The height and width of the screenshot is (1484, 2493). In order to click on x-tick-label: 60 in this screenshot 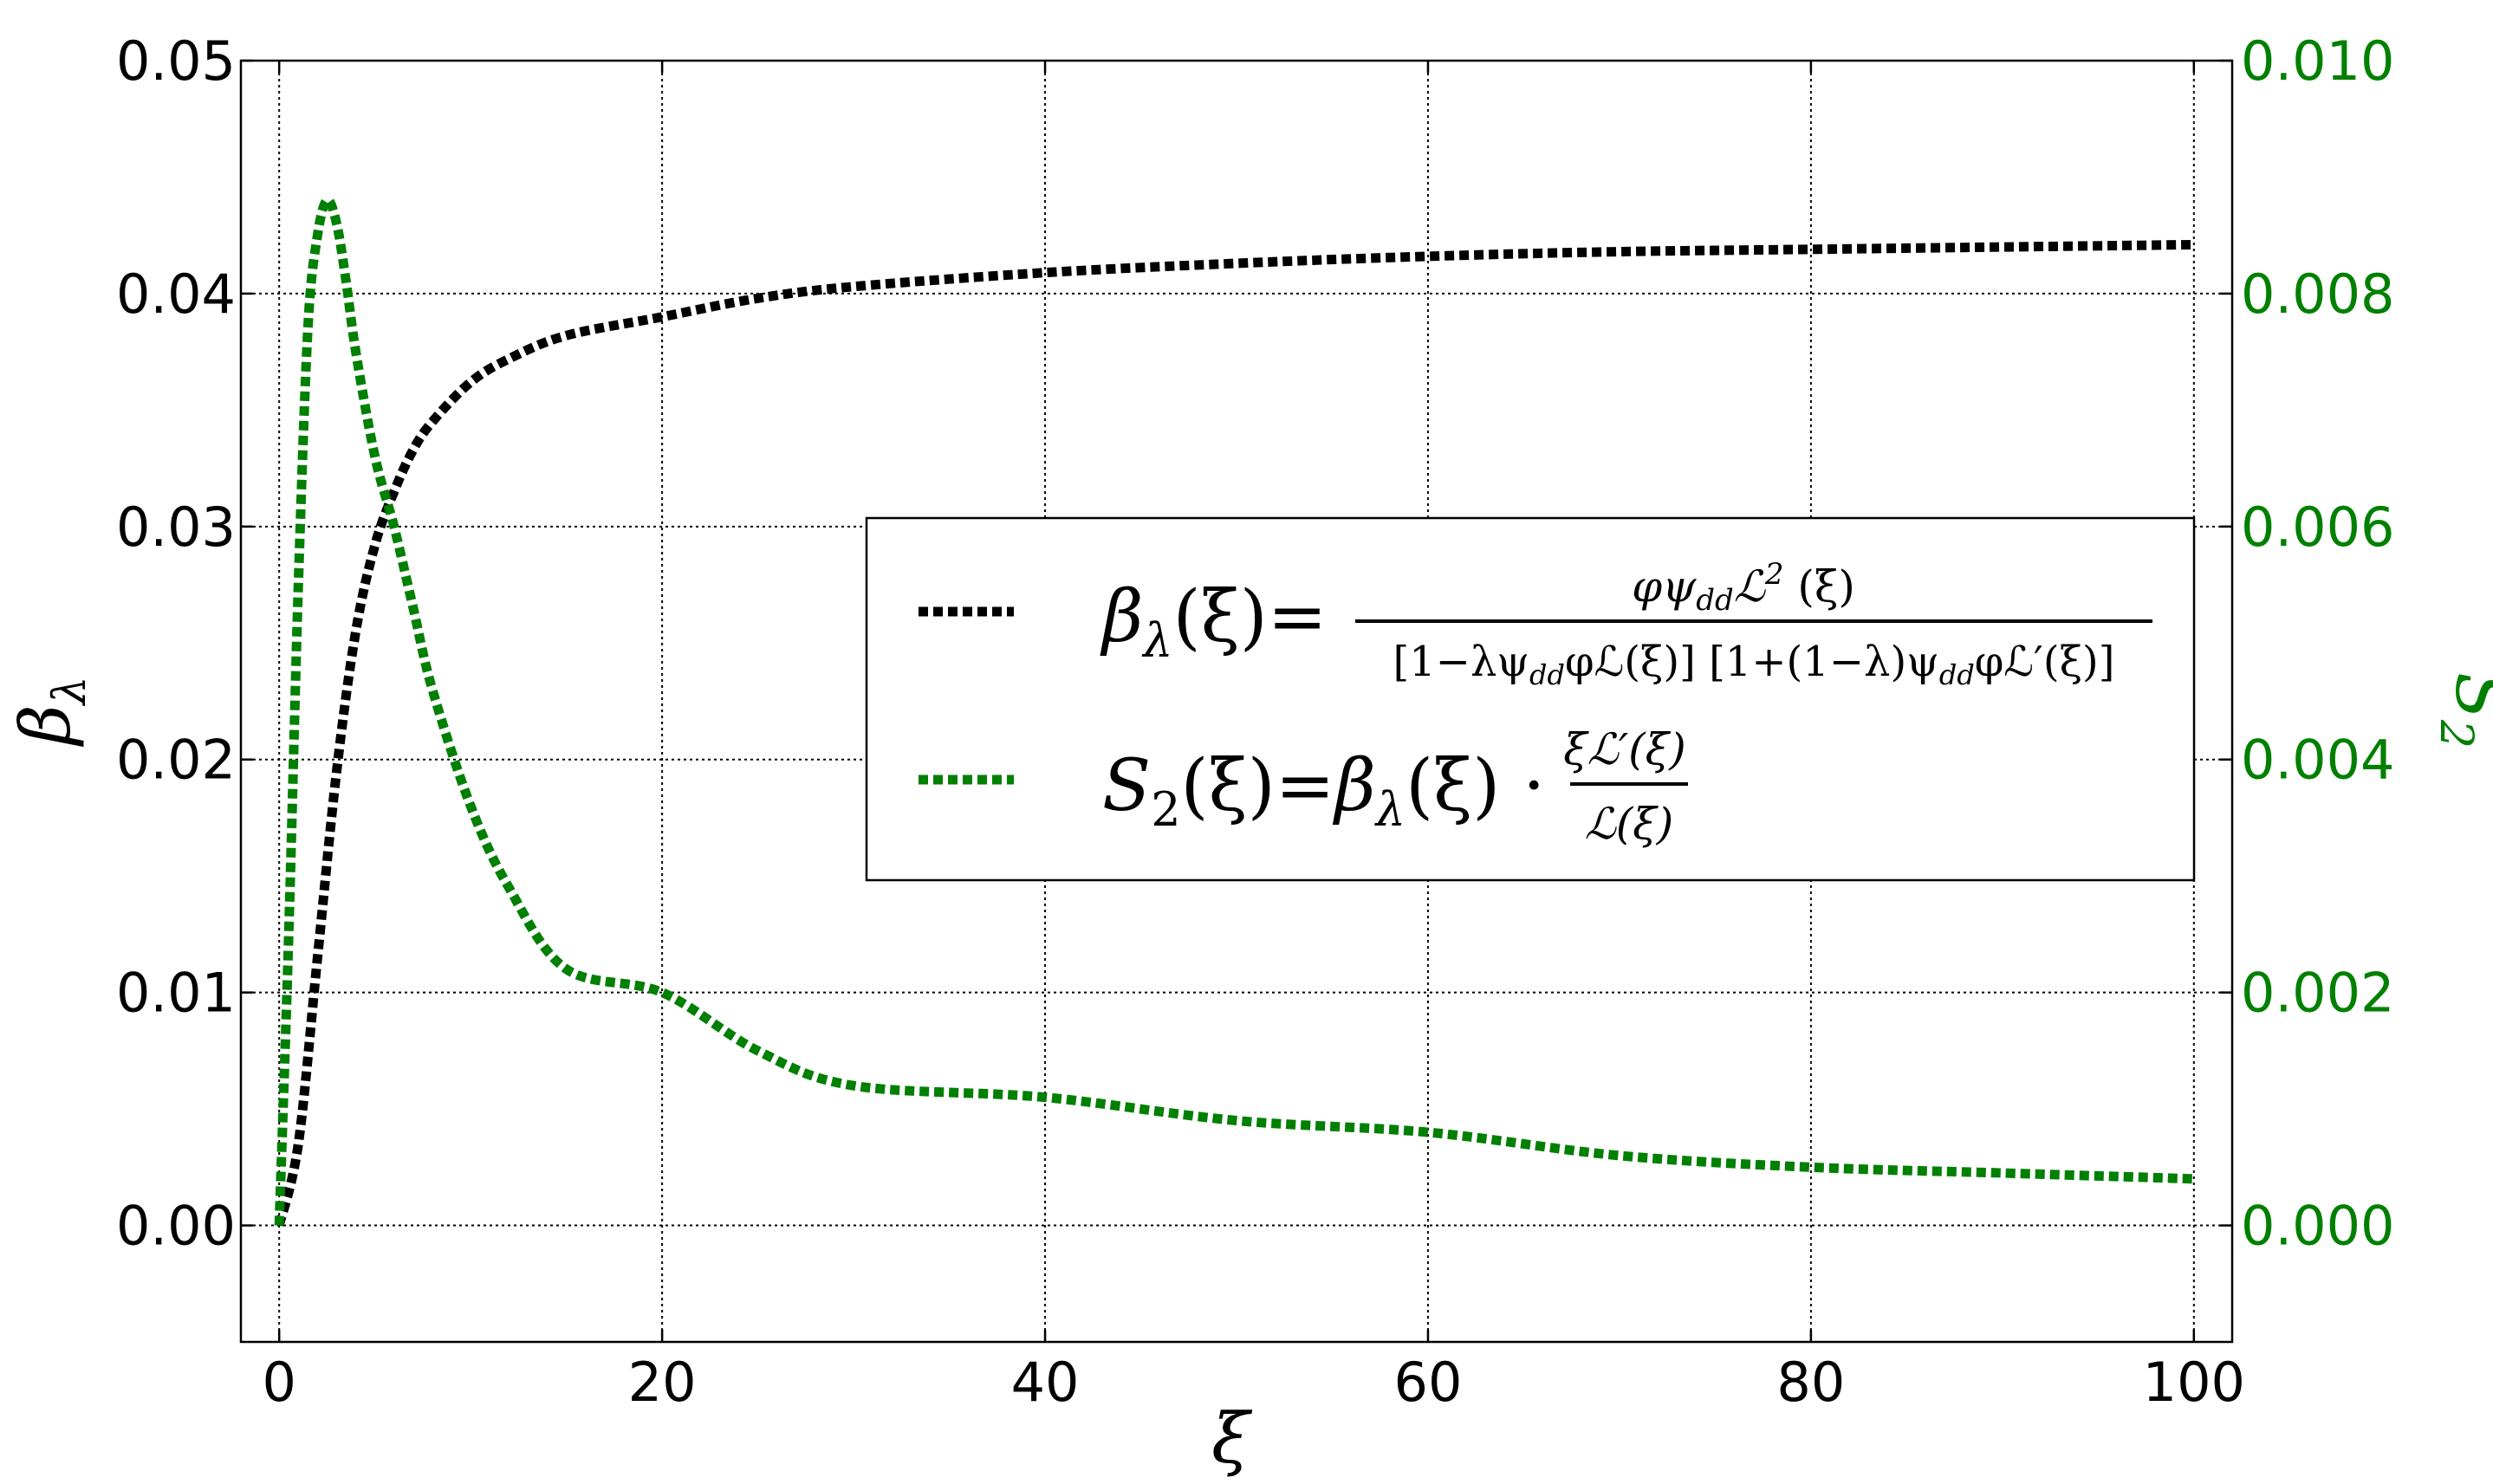, I will do `click(1428, 1382)`.